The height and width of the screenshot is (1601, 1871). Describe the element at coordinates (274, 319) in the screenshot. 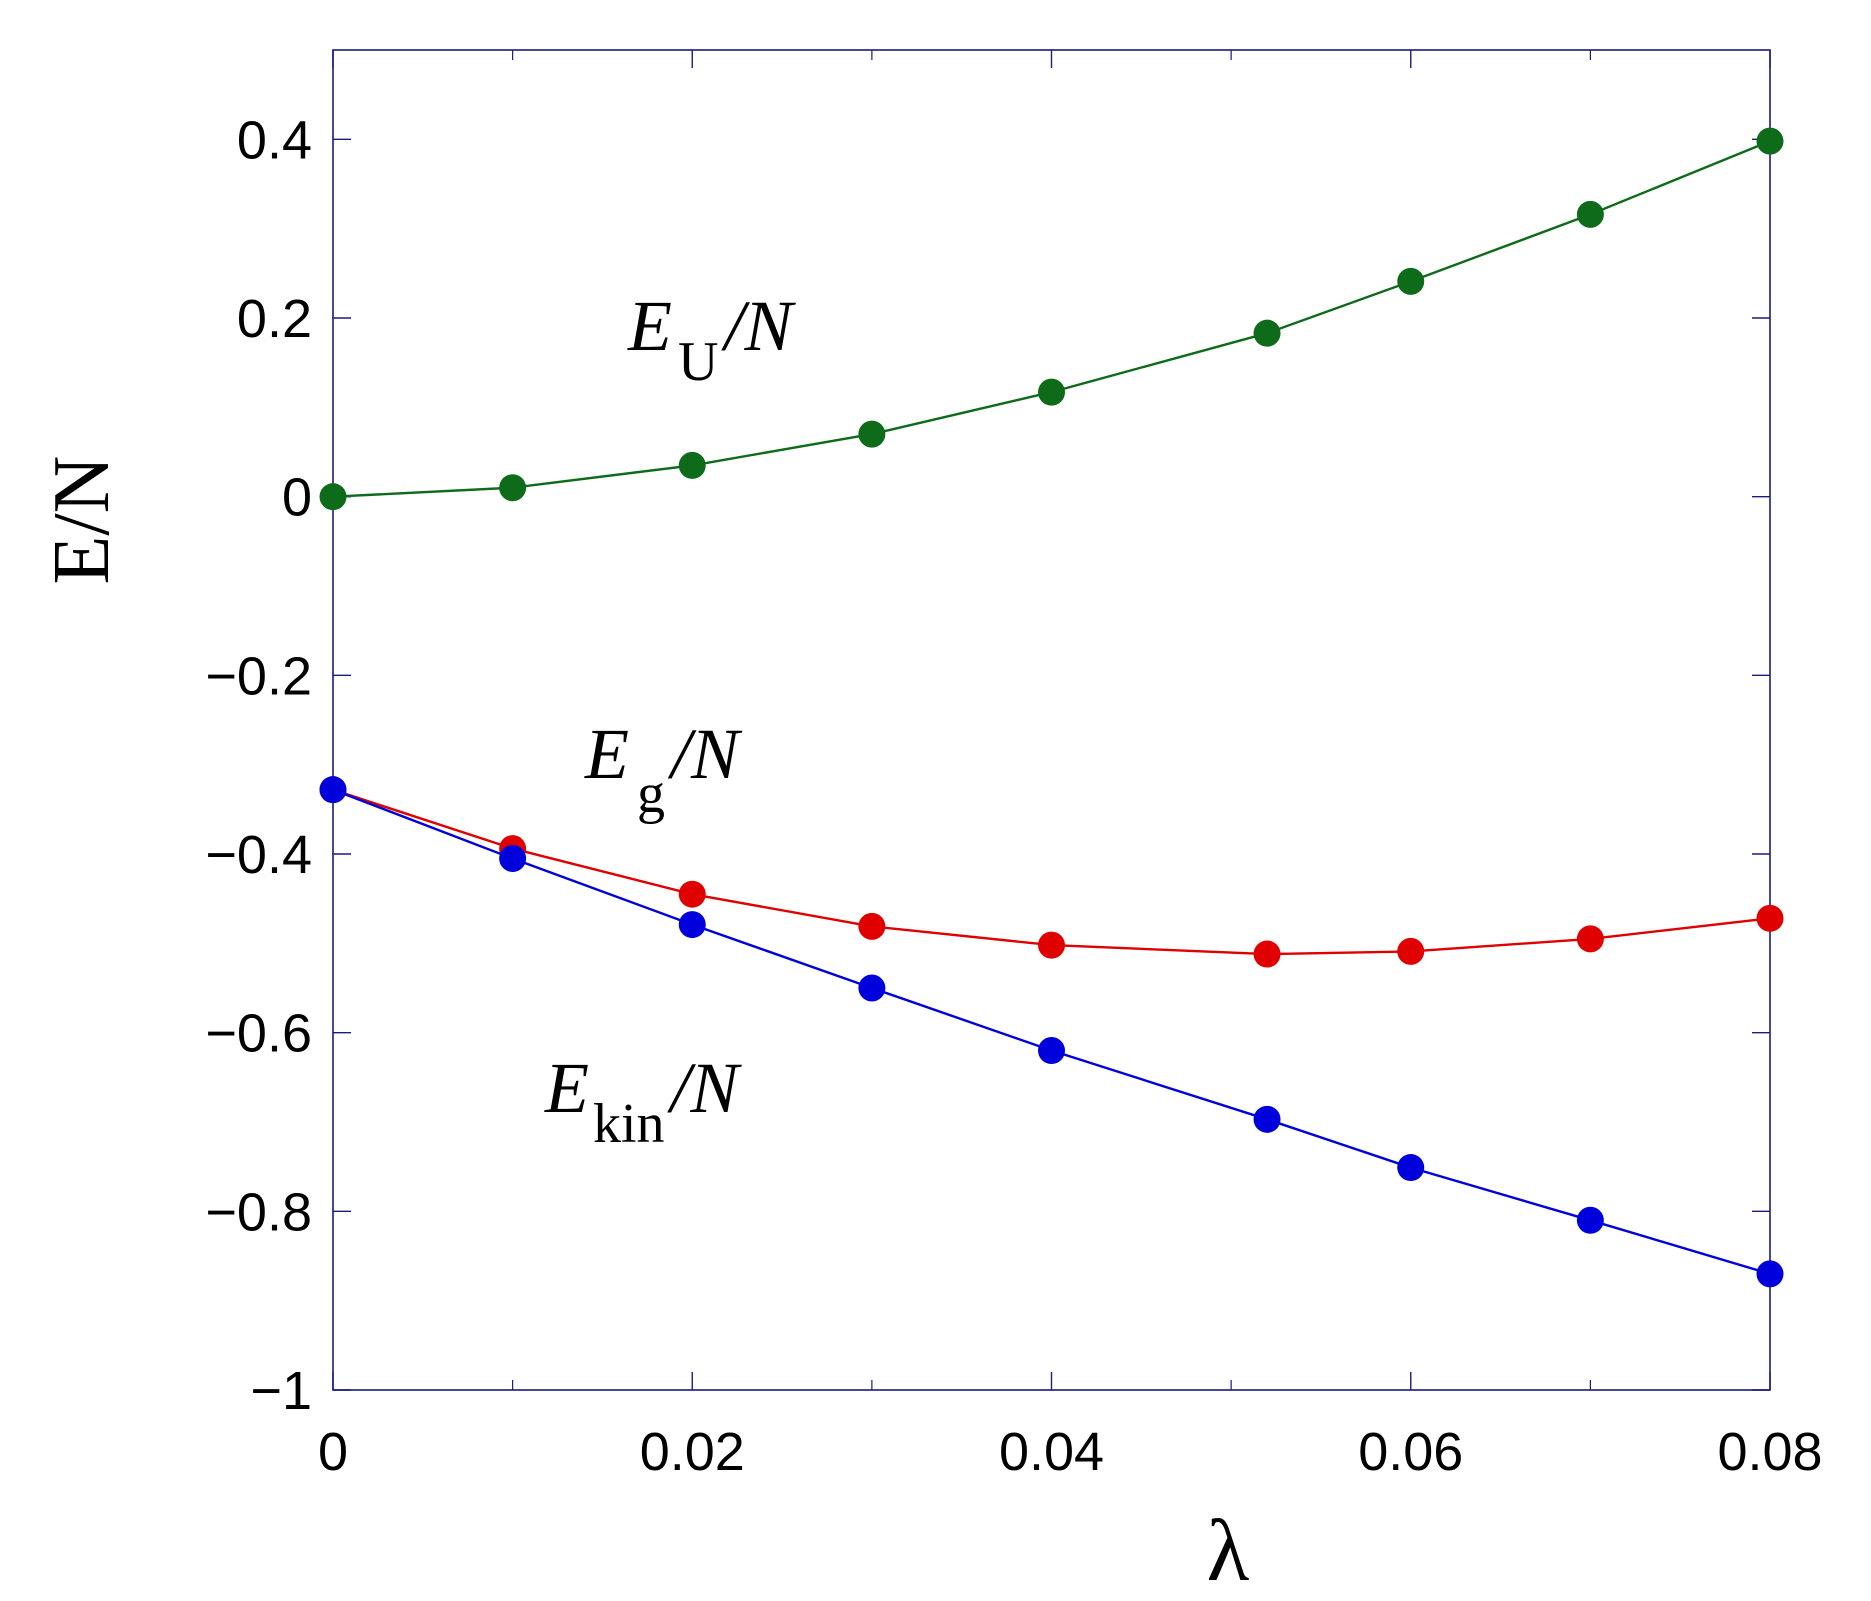

I see `y-tick-label: 0.2` at that location.